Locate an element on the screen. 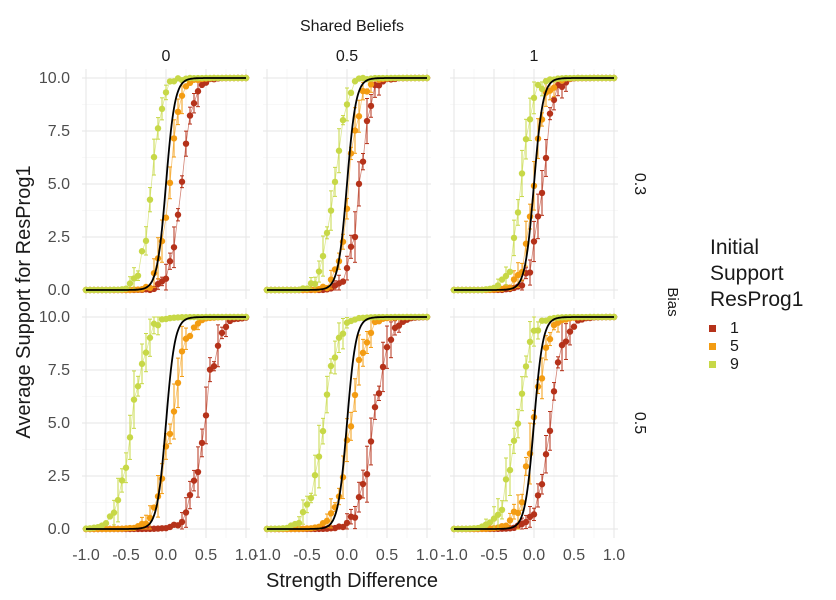 The width and height of the screenshot is (836, 600). legend-title: ResProg1 is located at coordinates (756, 299).